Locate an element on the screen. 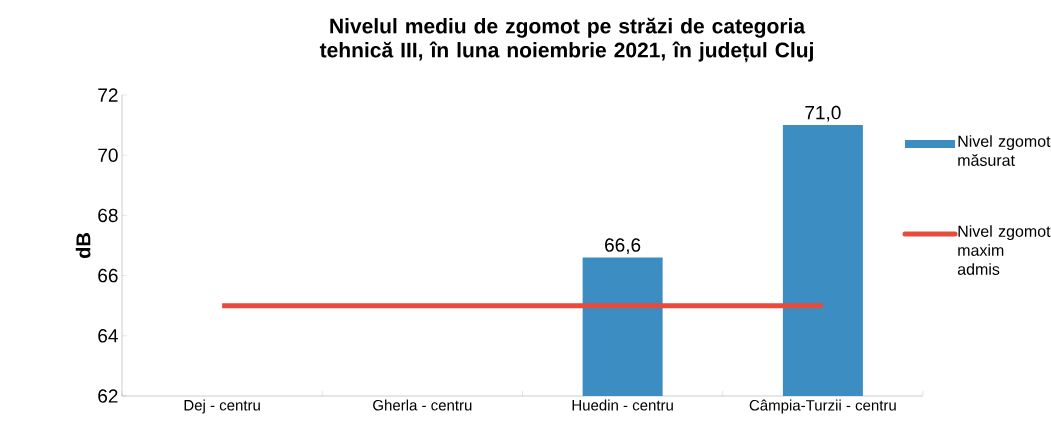 This screenshot has width=1051, height=444. chart-title: Nivelul mediu de zgomot pe străzi de categoria tehnică III, în luna noiembrie 2021, în județul Cluj is located at coordinates (566, 40).